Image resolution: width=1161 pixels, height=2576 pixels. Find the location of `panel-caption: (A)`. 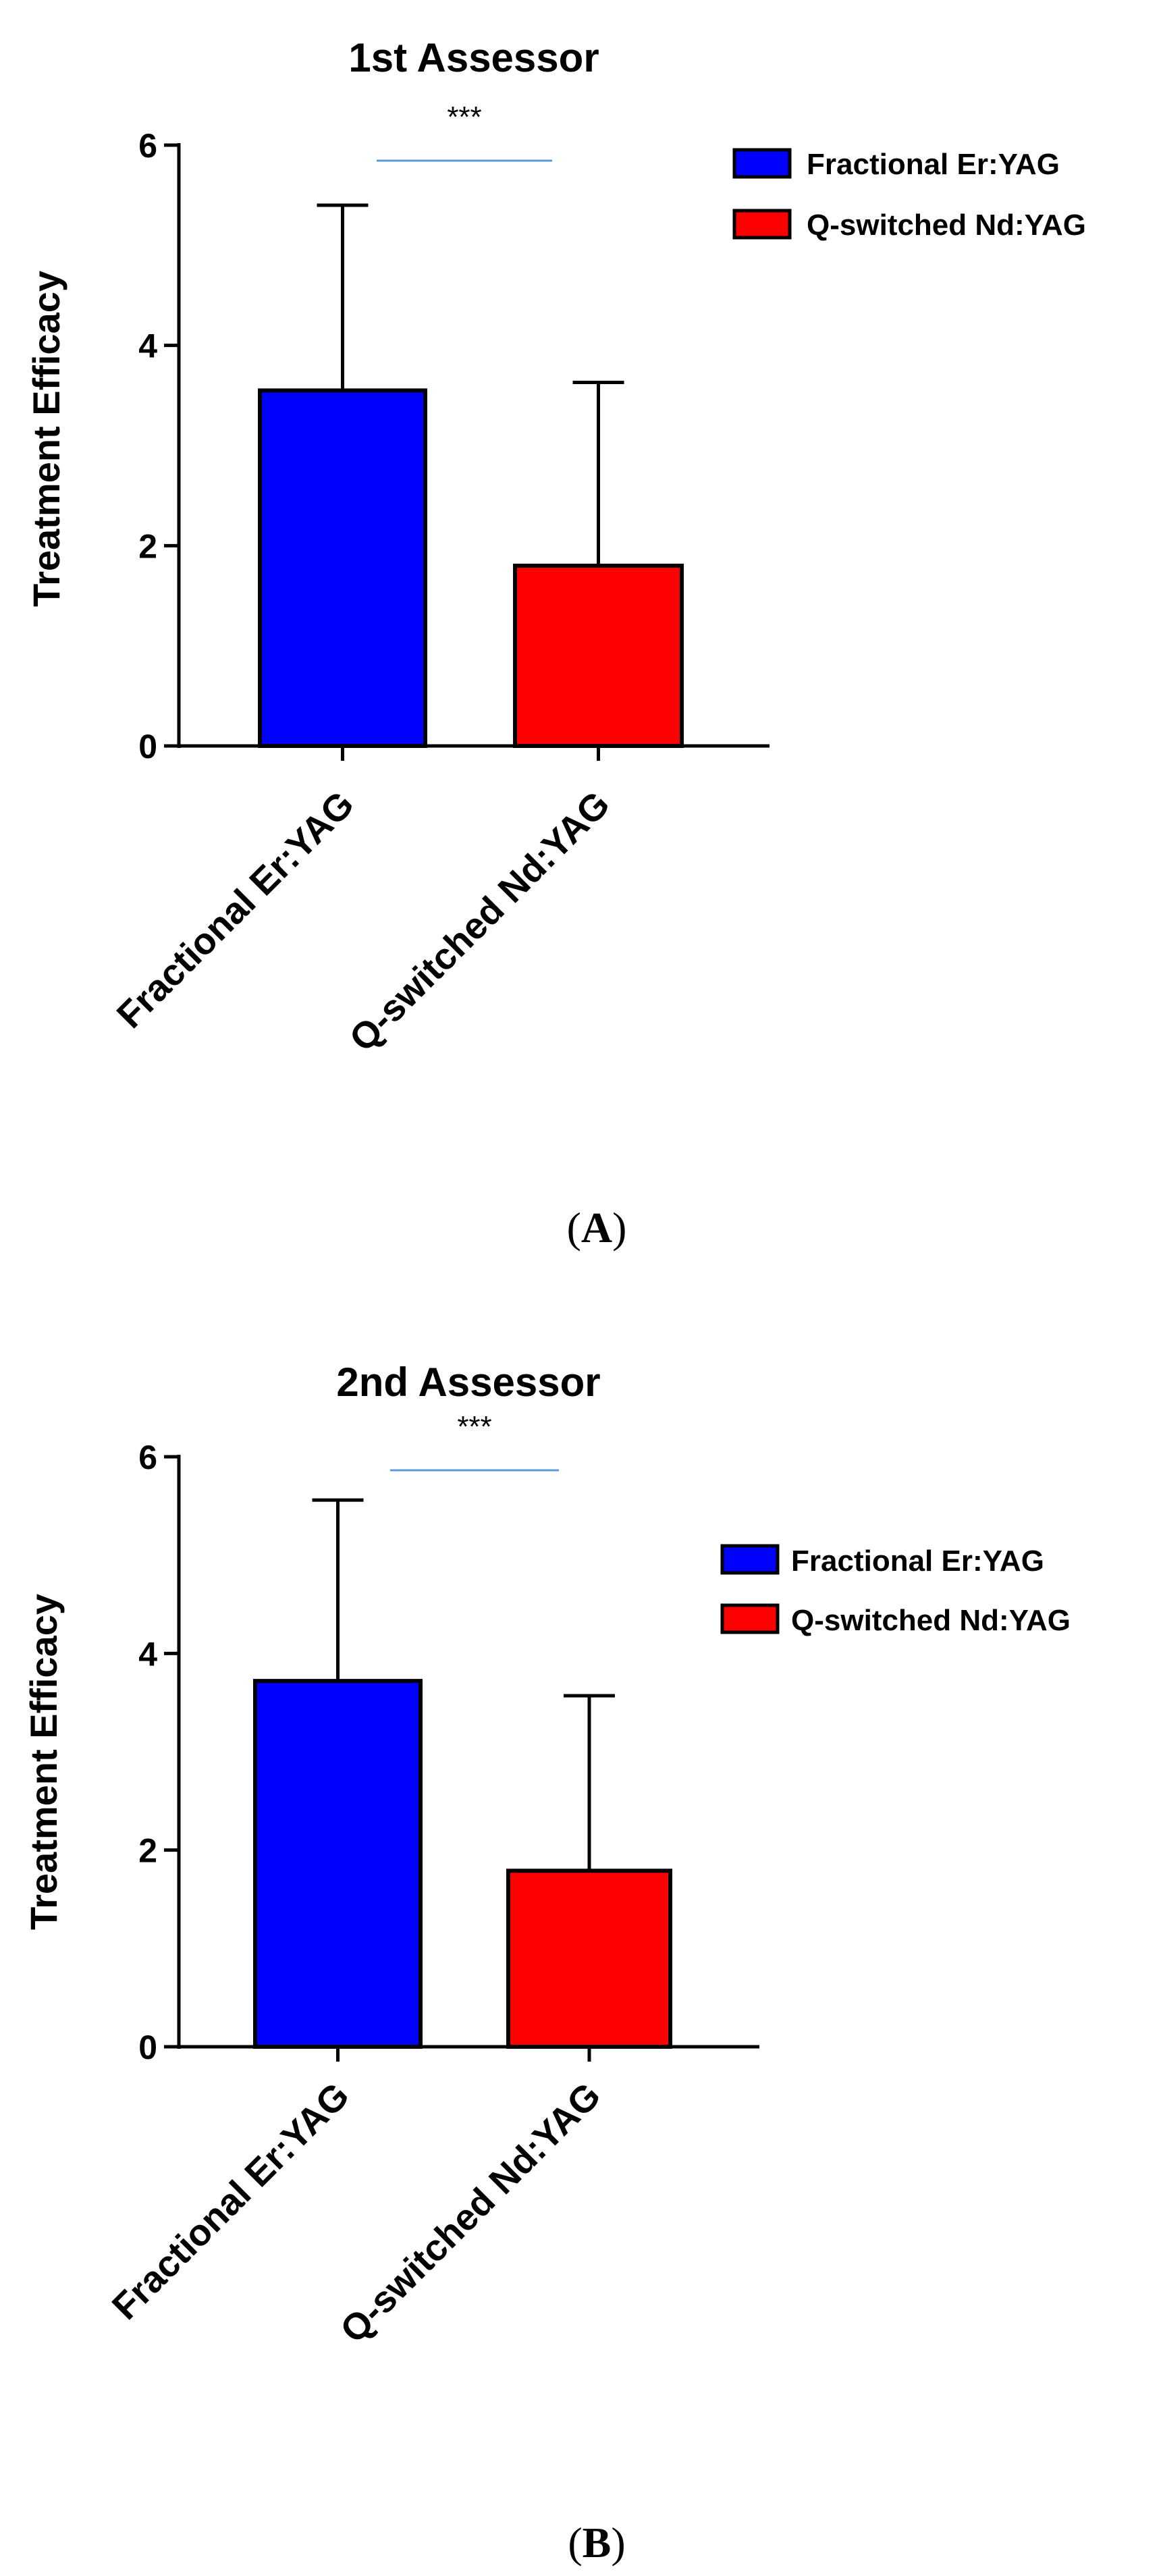

panel-caption: (A) is located at coordinates (597, 1228).